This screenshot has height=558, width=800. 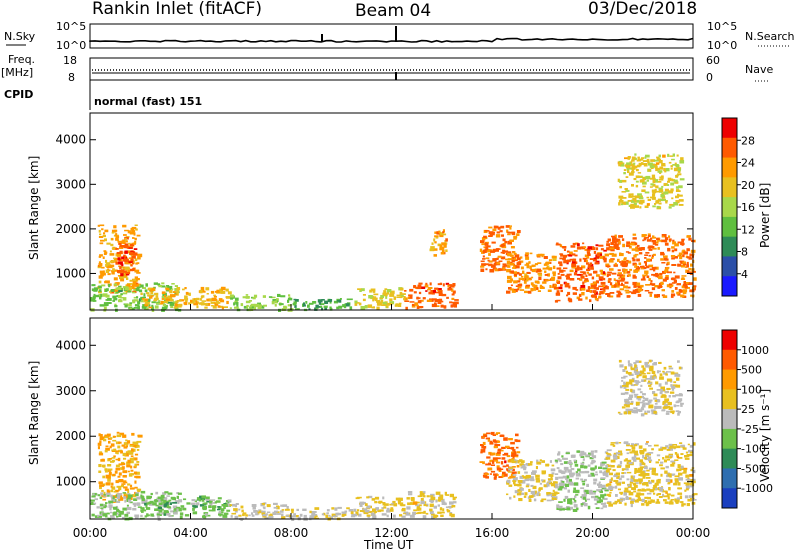 What do you see at coordinates (70, 482) in the screenshot?
I see `y-tick-label: 1000` at bounding box center [70, 482].